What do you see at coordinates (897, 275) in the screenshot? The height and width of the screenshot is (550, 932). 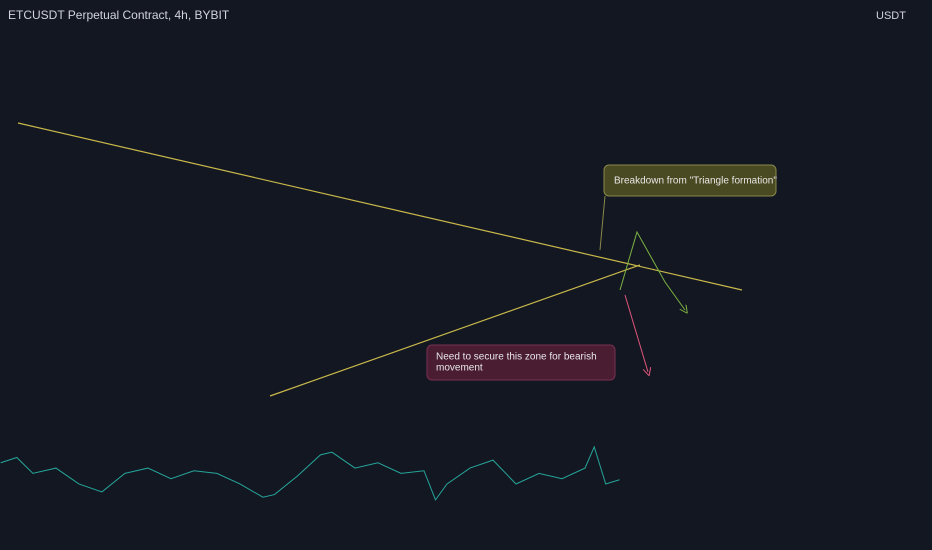 I see `price-axis` at bounding box center [897, 275].